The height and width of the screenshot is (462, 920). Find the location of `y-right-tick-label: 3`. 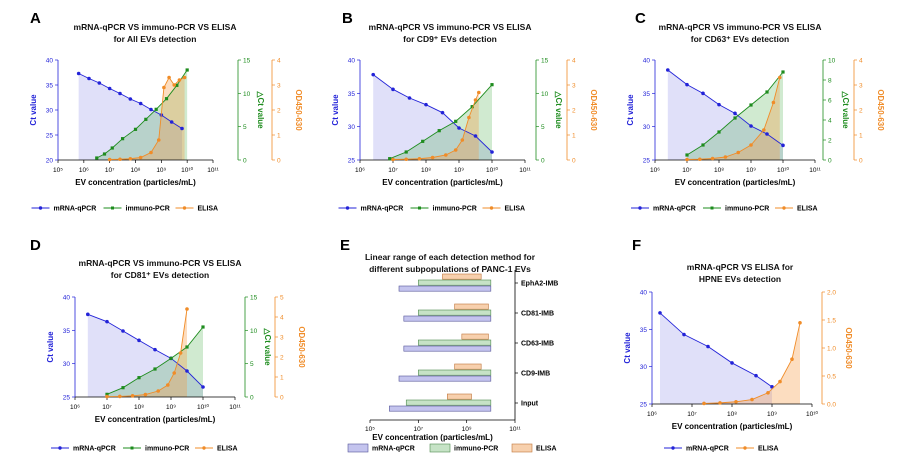

y-right-tick-label: 3 is located at coordinates (282, 338).